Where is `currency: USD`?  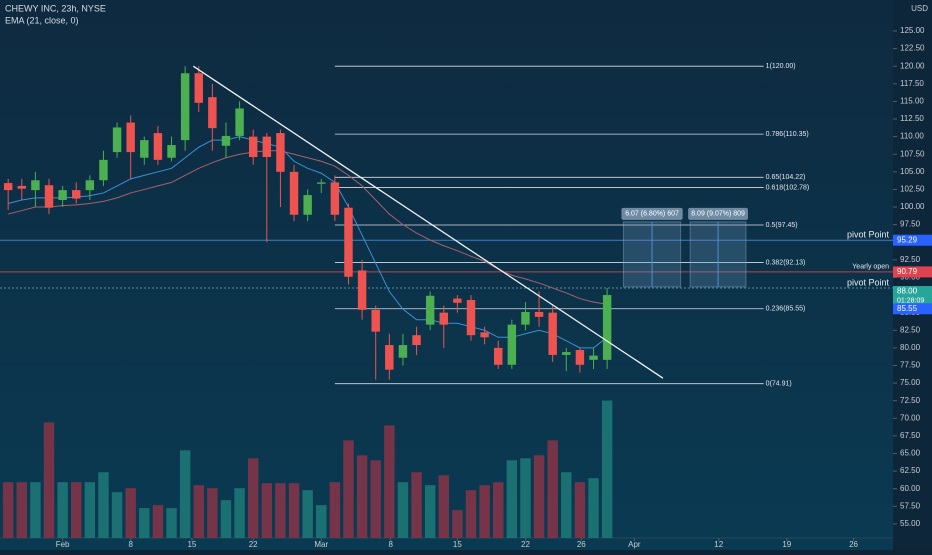
currency: USD is located at coordinates (919, 8).